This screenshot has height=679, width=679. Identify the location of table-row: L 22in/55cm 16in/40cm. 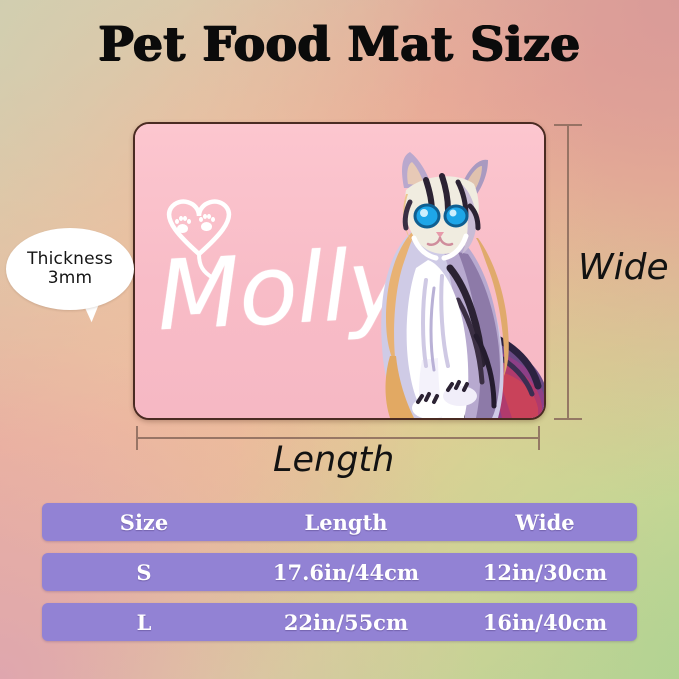
(339, 622).